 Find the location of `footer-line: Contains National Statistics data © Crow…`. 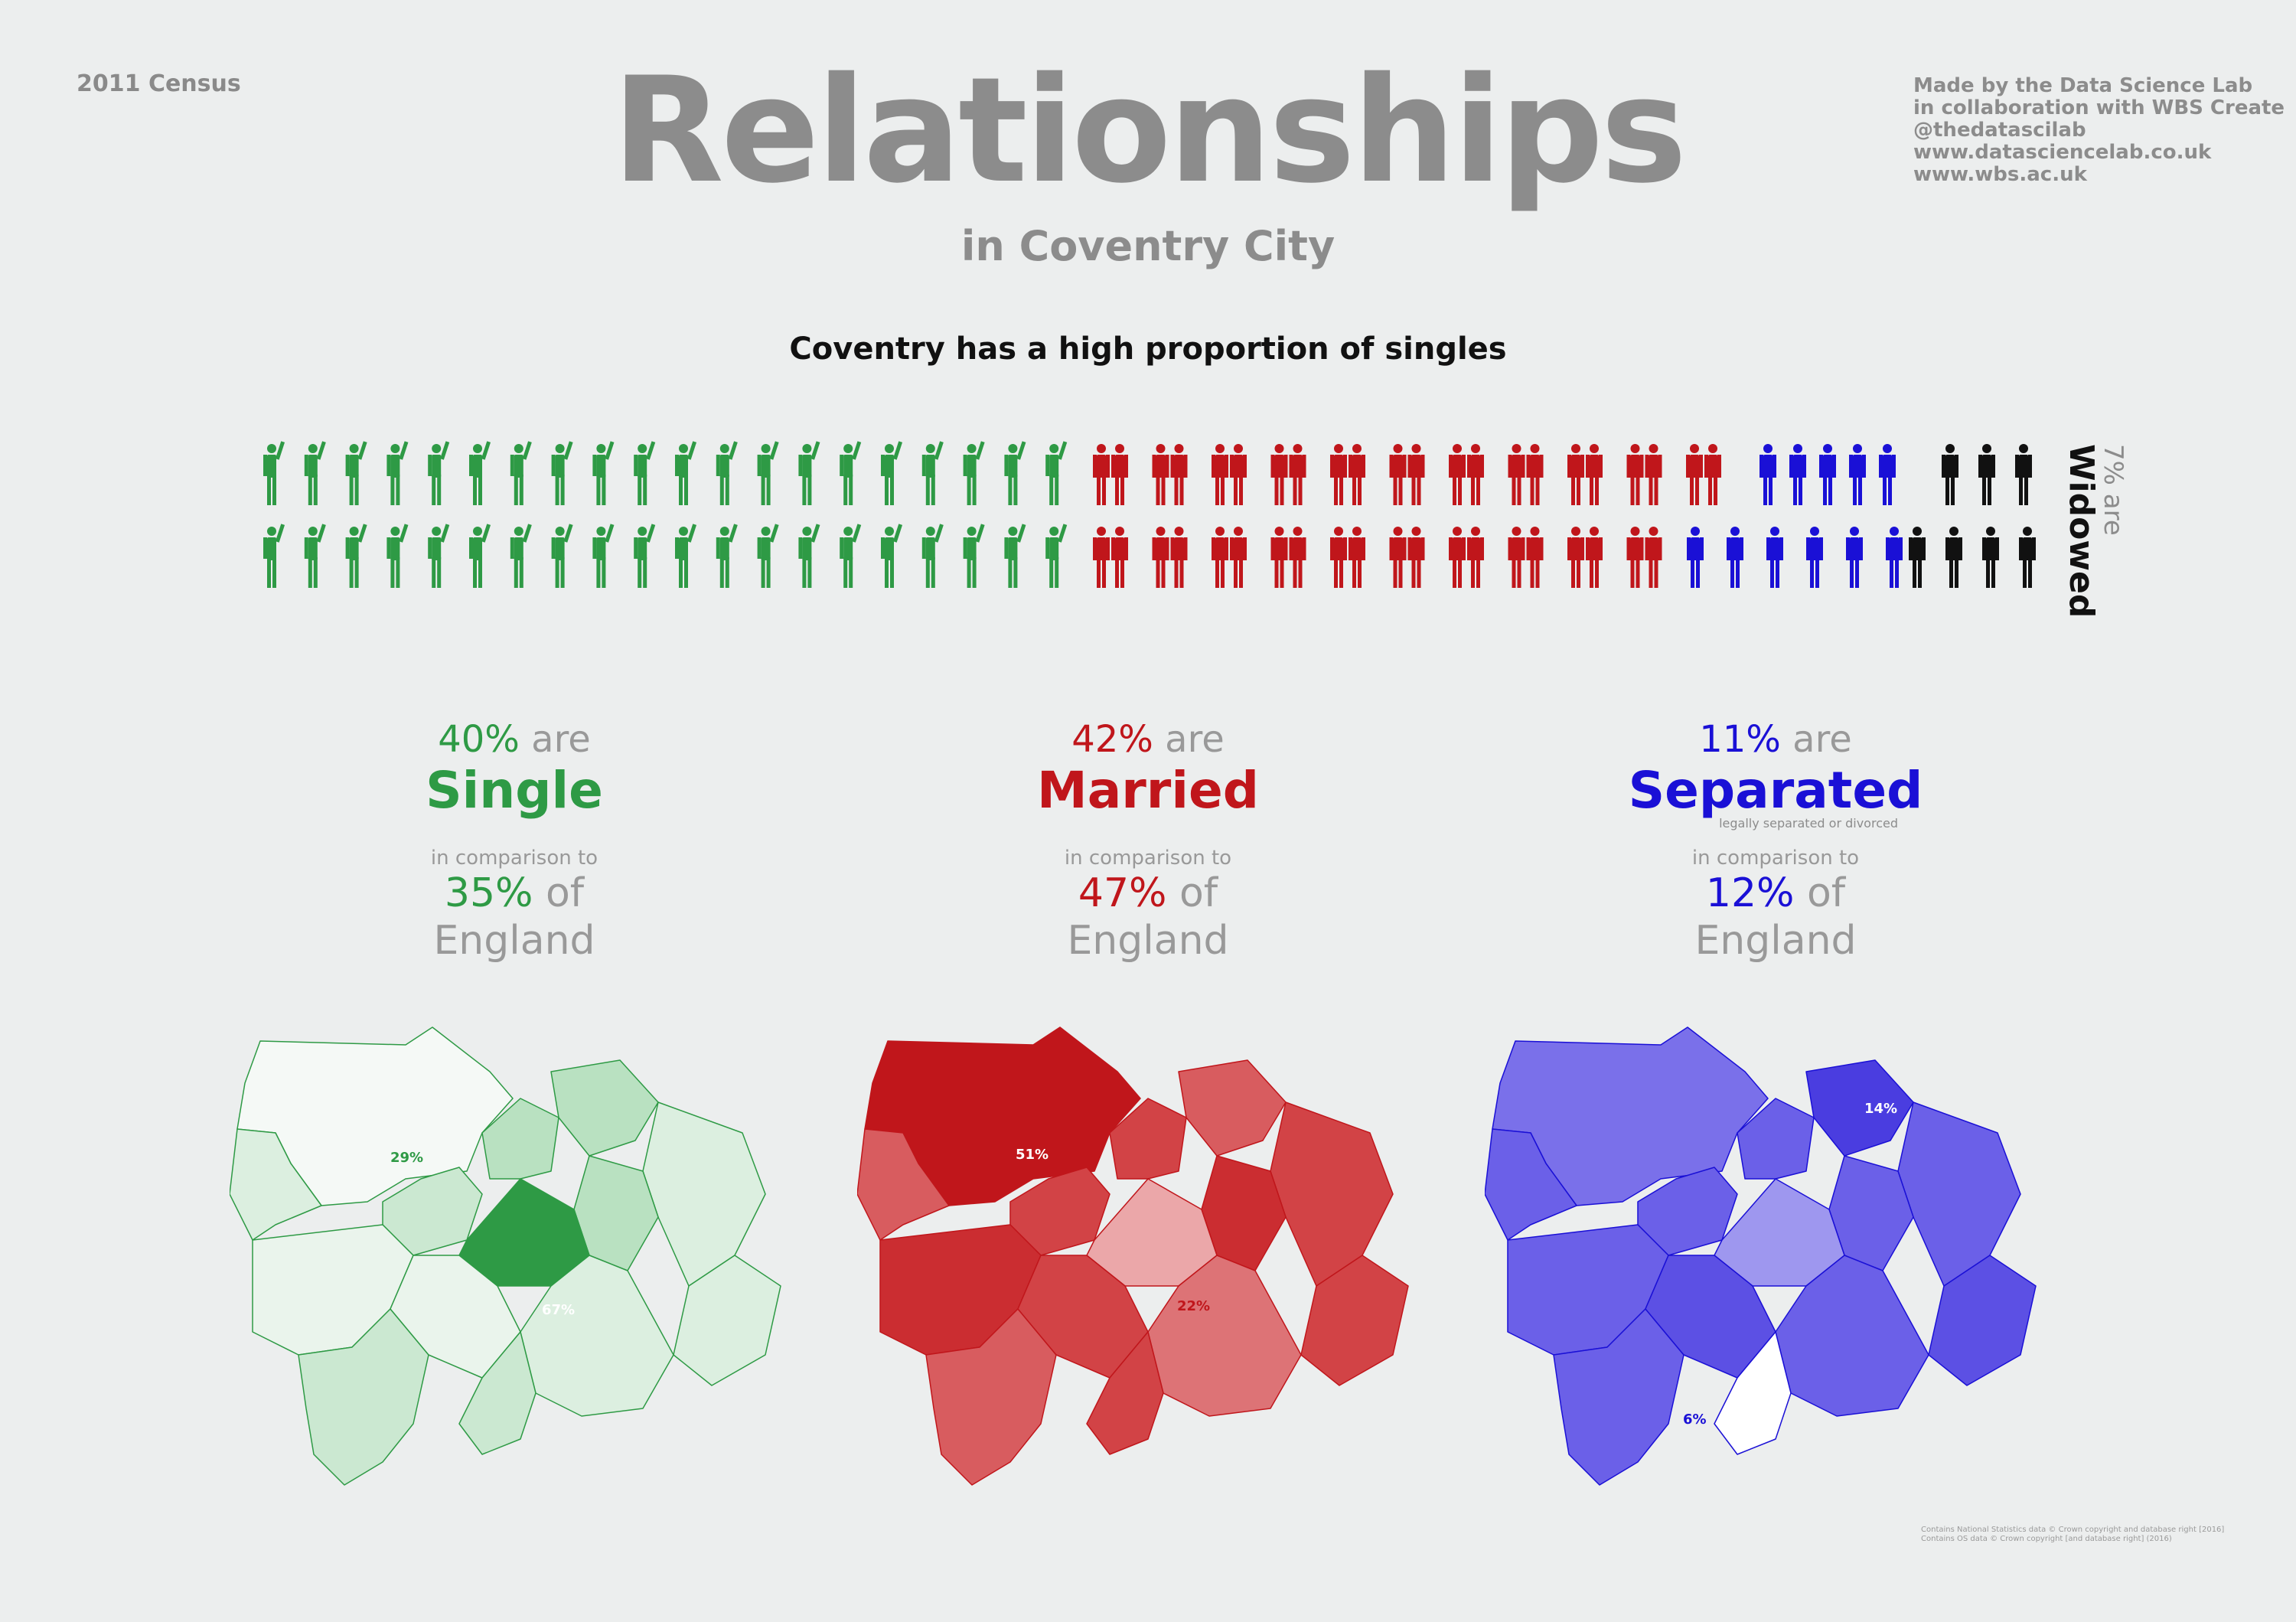

footer-line: Contains National Statistics data © Crow… is located at coordinates (2073, 1530).